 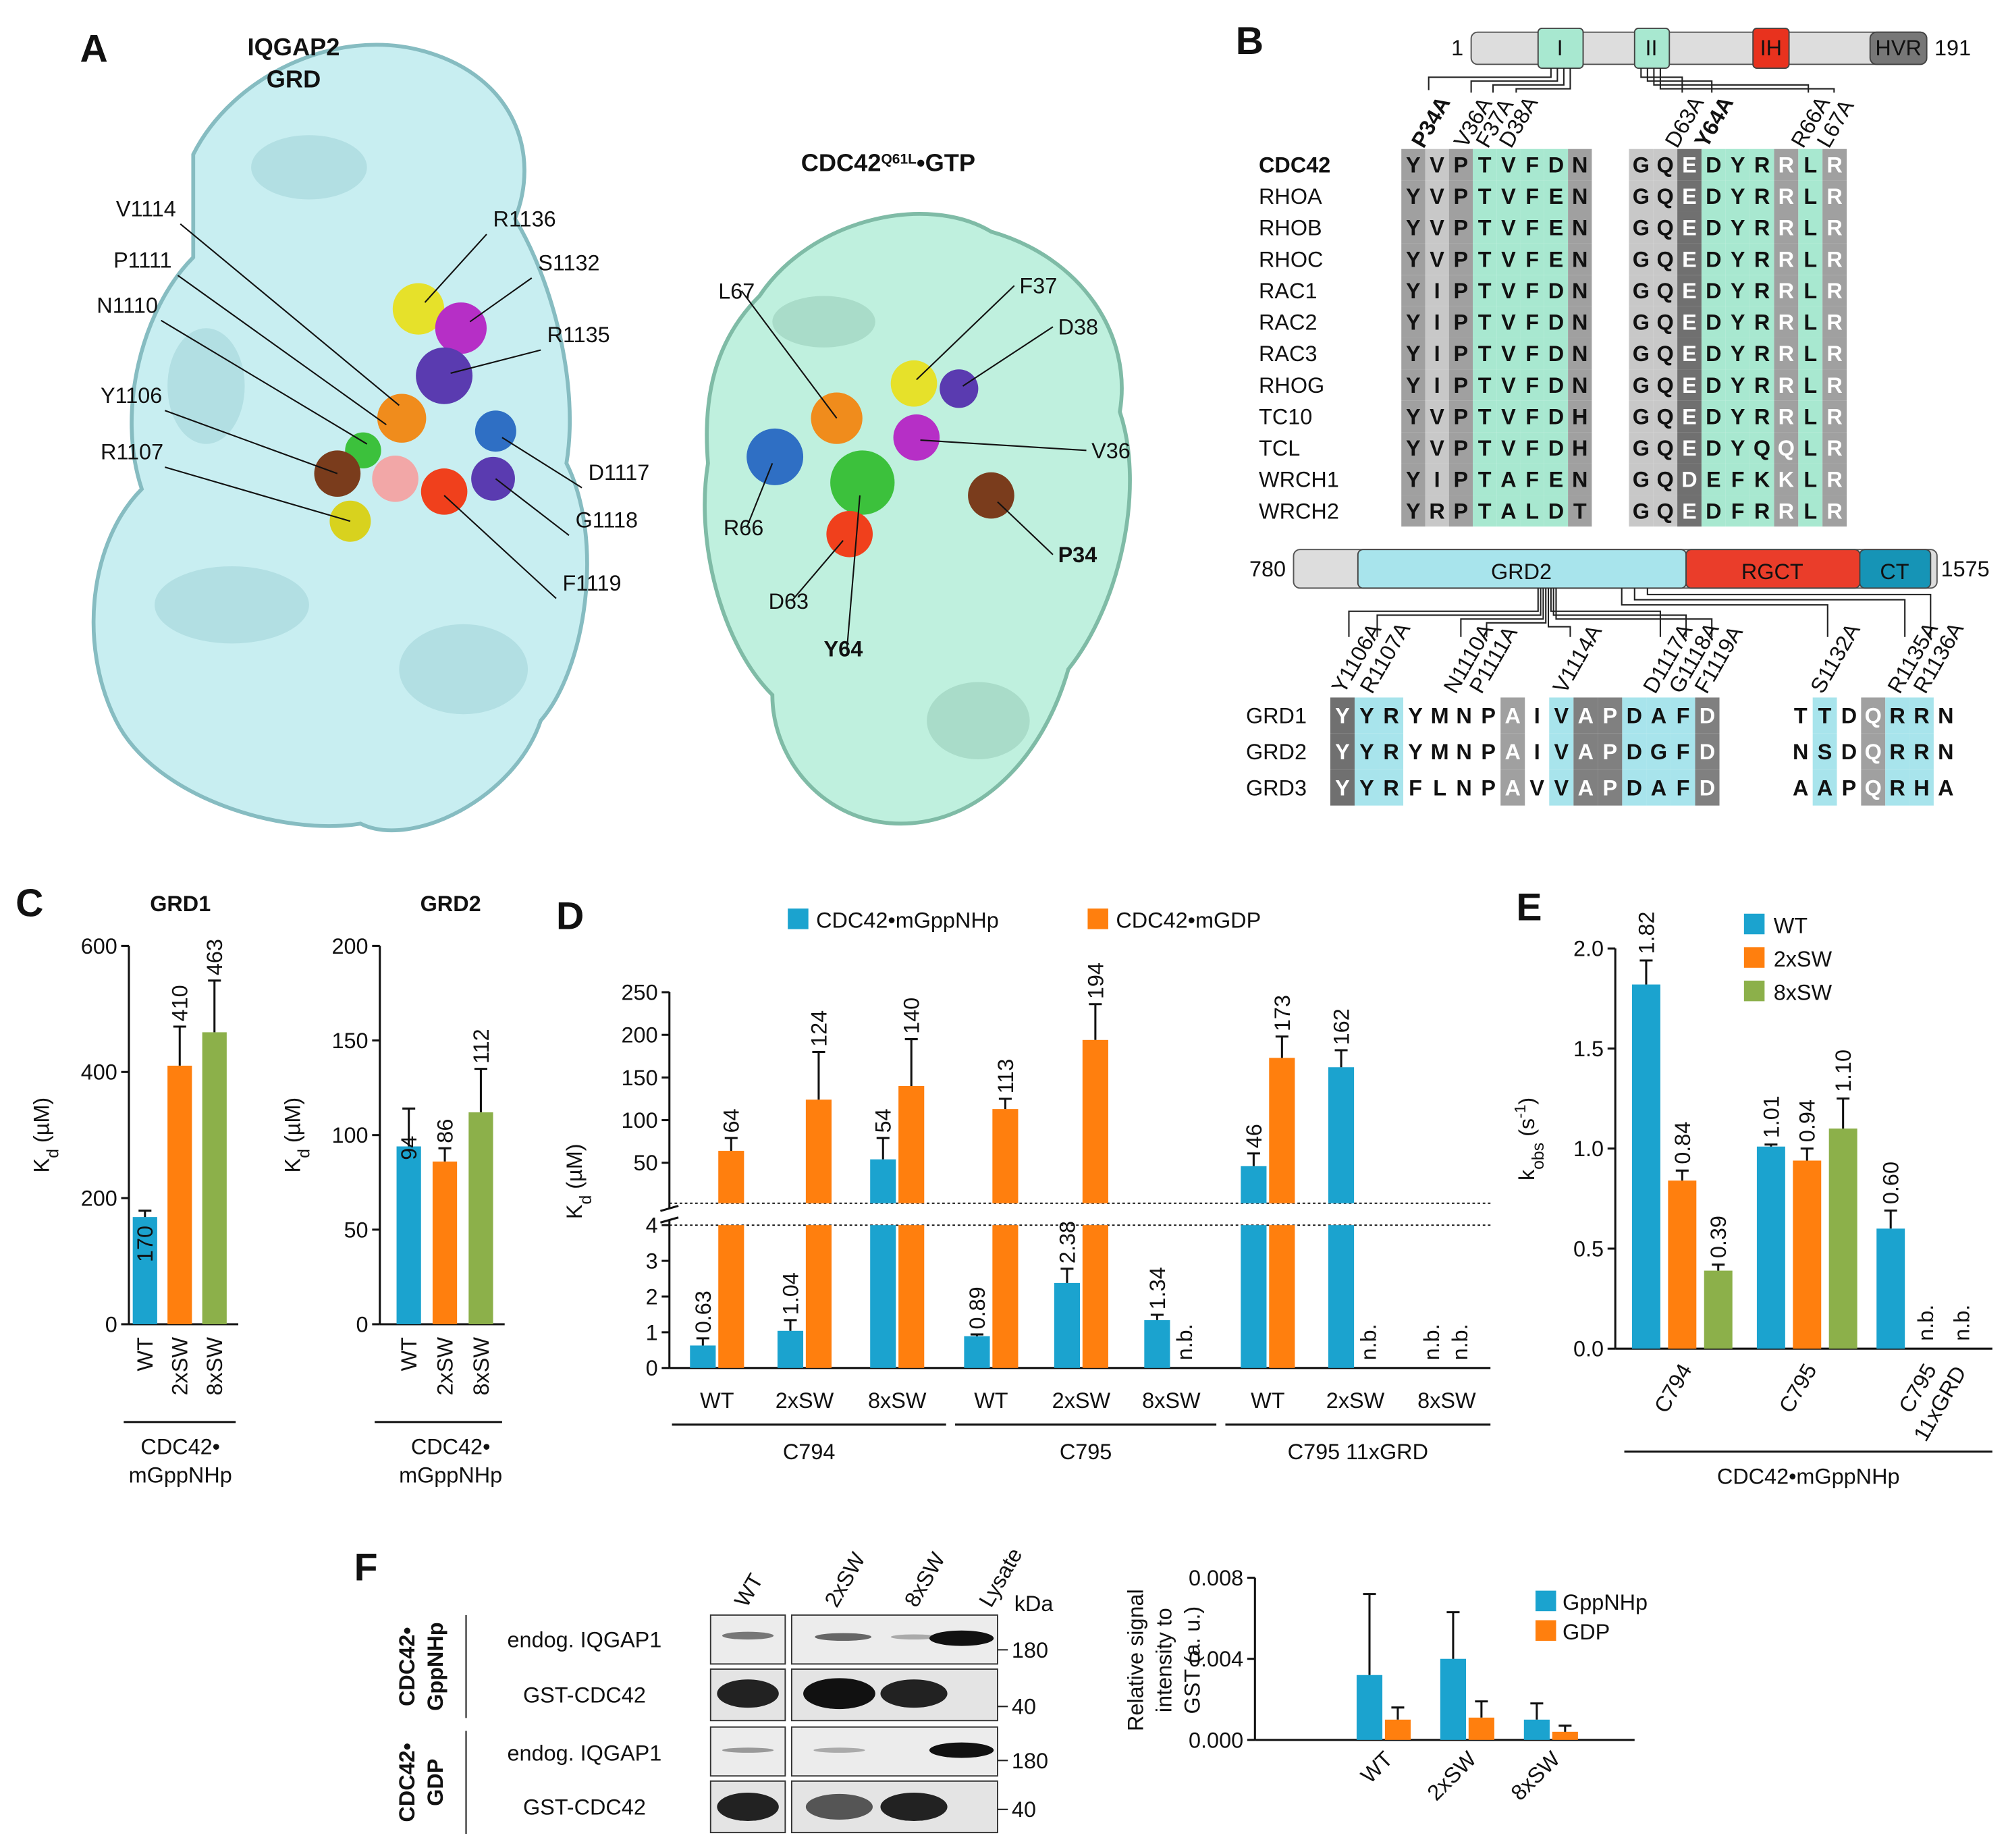 What do you see at coordinates (1952, 48) in the screenshot?
I see `residue-number: 191` at bounding box center [1952, 48].